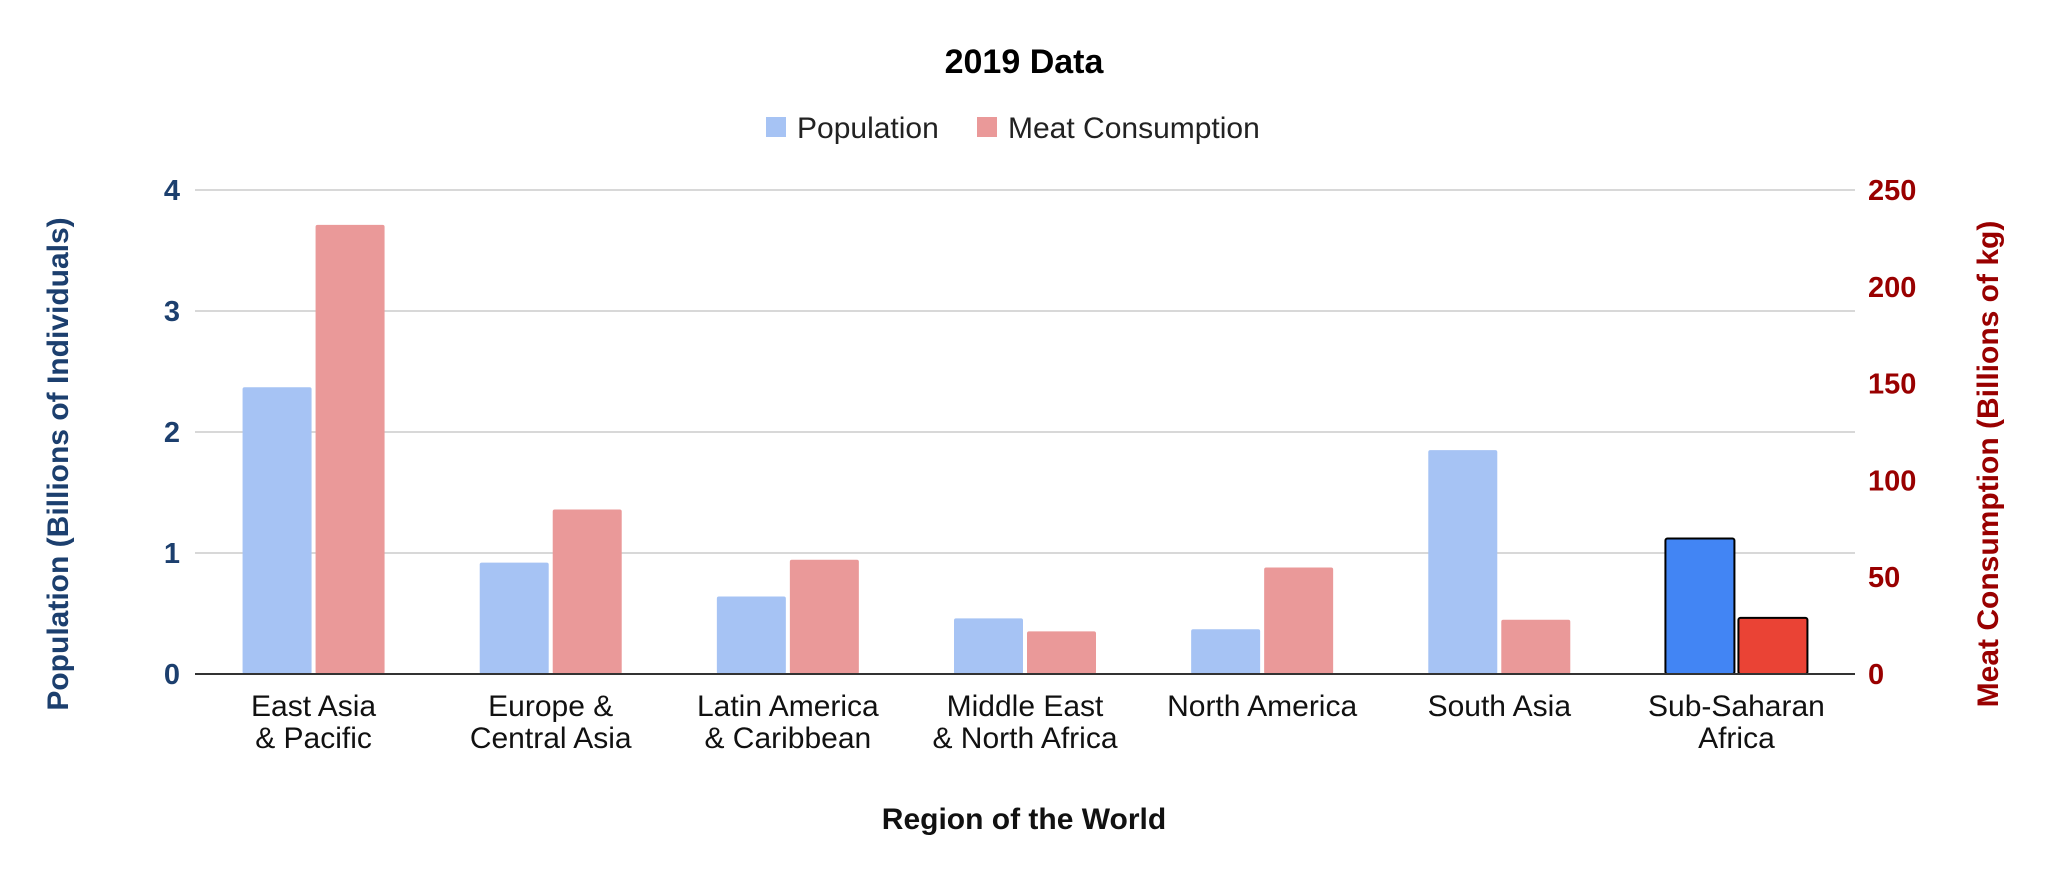 Image resolution: width=2048 pixels, height=879 pixels. I want to click on right-tick-label: 150, so click(1892, 385).